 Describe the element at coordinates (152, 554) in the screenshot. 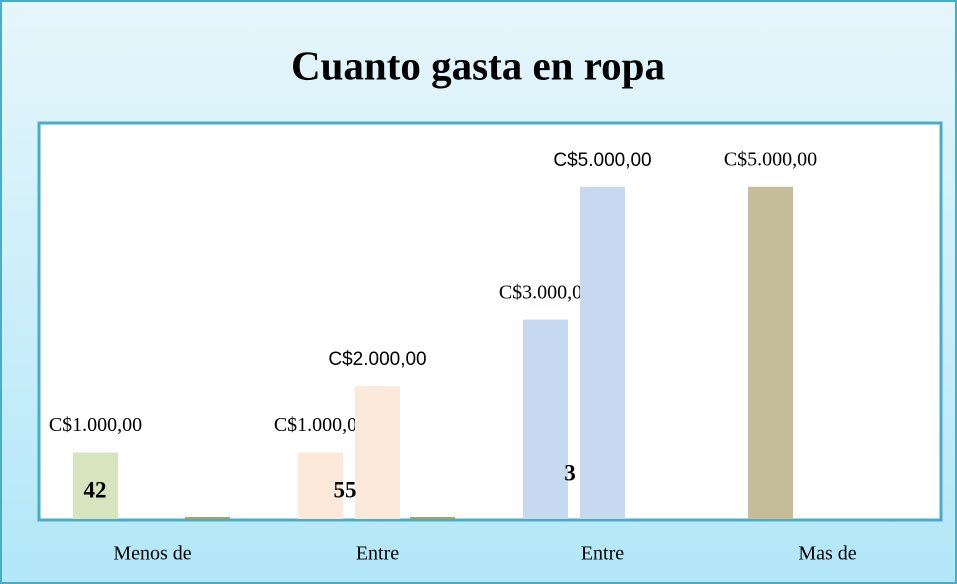

I see `x-tick-label: Menos de` at that location.